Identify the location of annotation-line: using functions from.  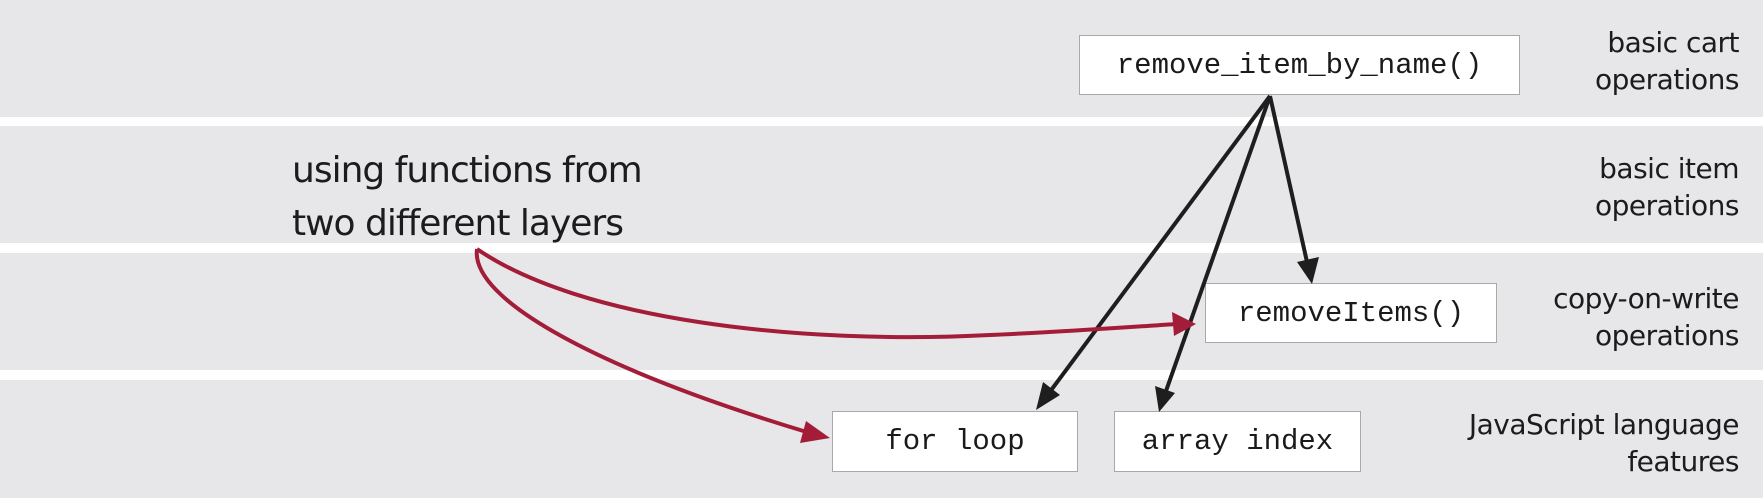
(467, 170).